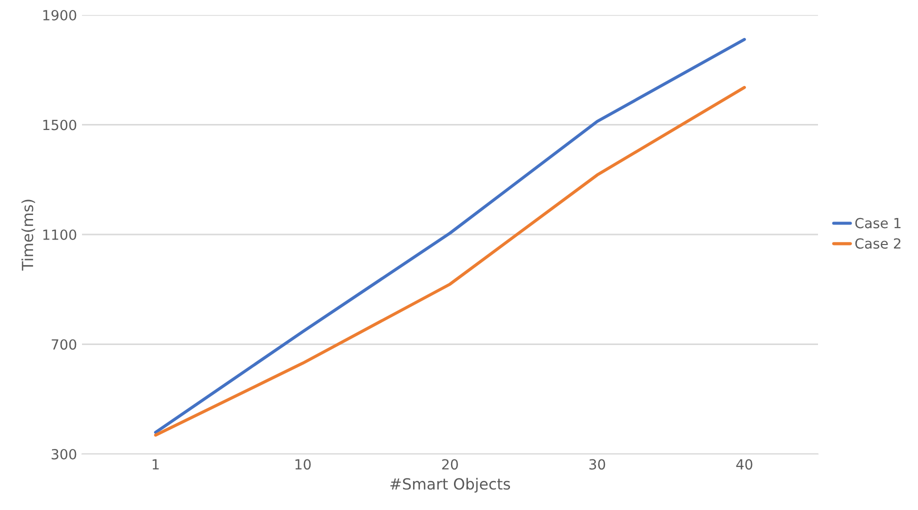 The width and height of the screenshot is (918, 510). Describe the element at coordinates (450, 464) in the screenshot. I see `x-tick-label: 20` at that location.